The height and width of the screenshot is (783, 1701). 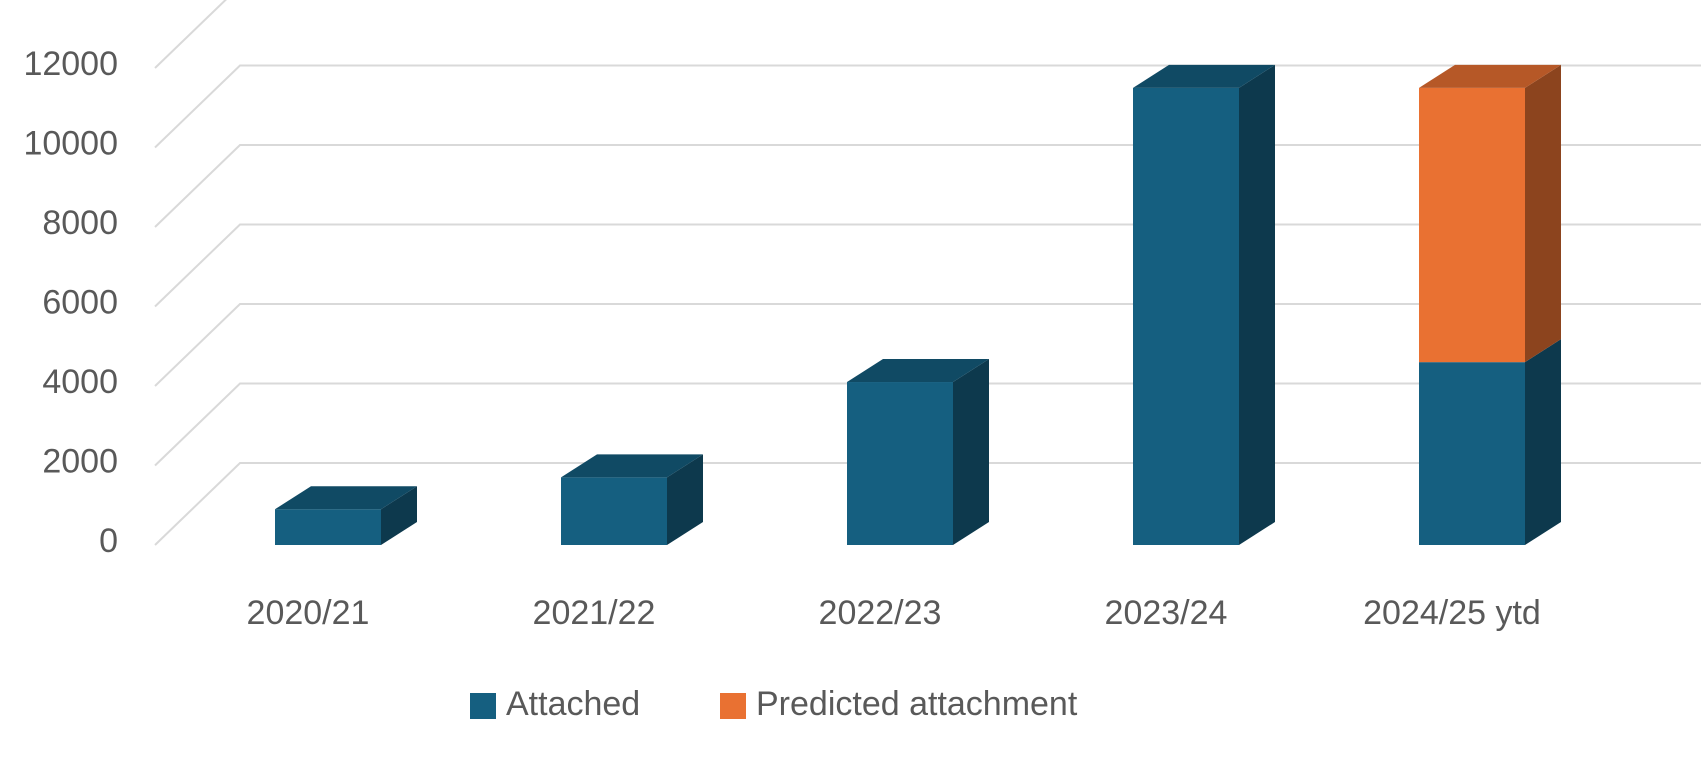 I want to click on legend-swatch-attached, so click(x=483, y=706).